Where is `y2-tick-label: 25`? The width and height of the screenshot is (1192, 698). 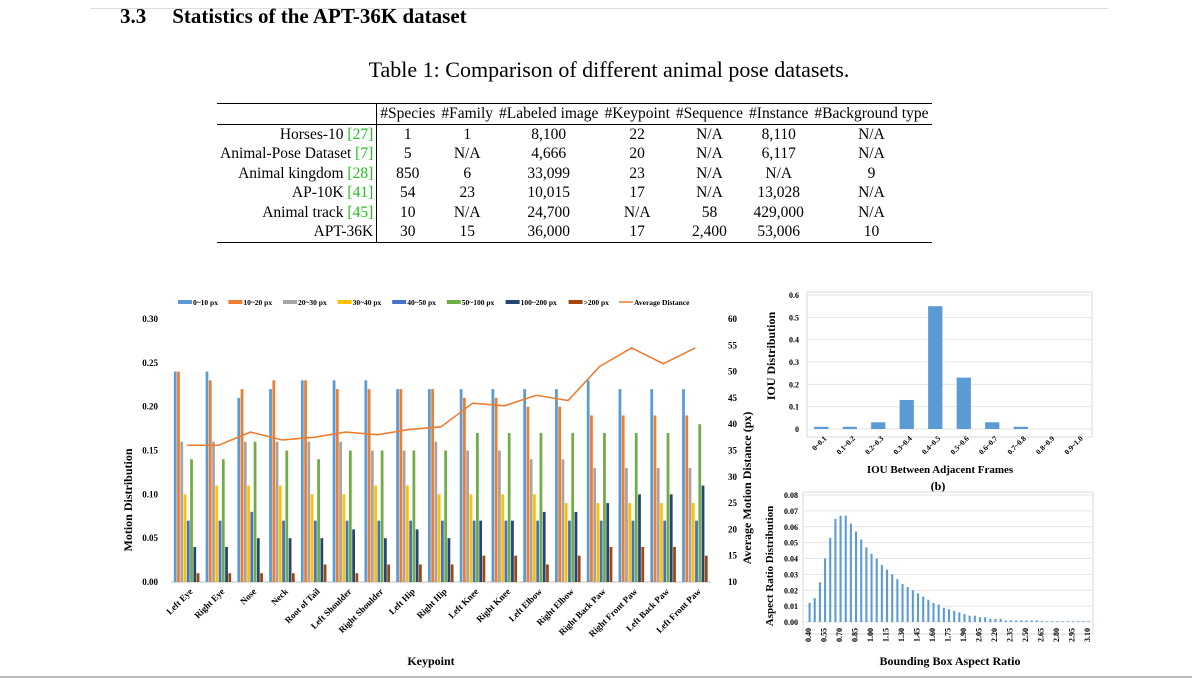 y2-tick-label: 25 is located at coordinates (733, 503).